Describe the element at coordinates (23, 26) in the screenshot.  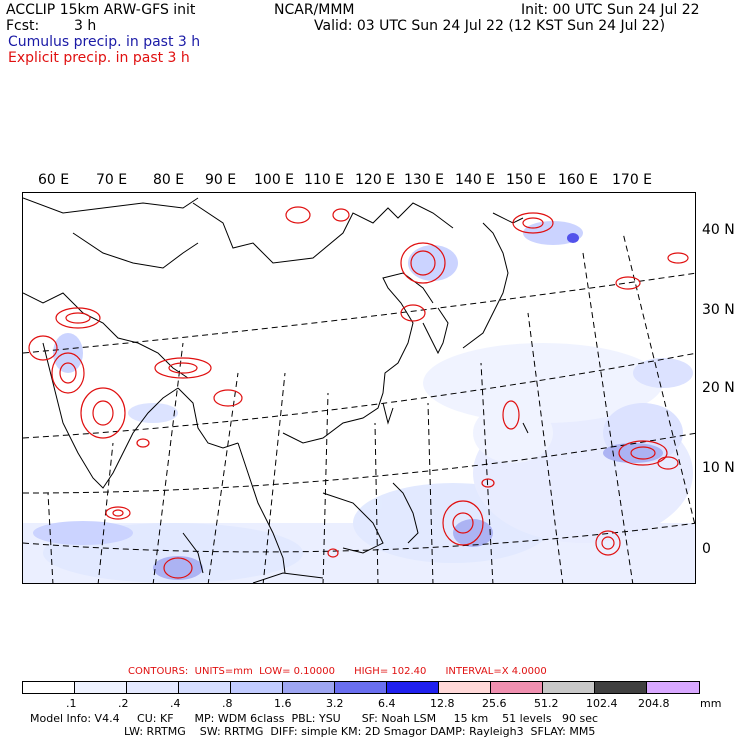
I see `forecast-label: Fcst:` at that location.